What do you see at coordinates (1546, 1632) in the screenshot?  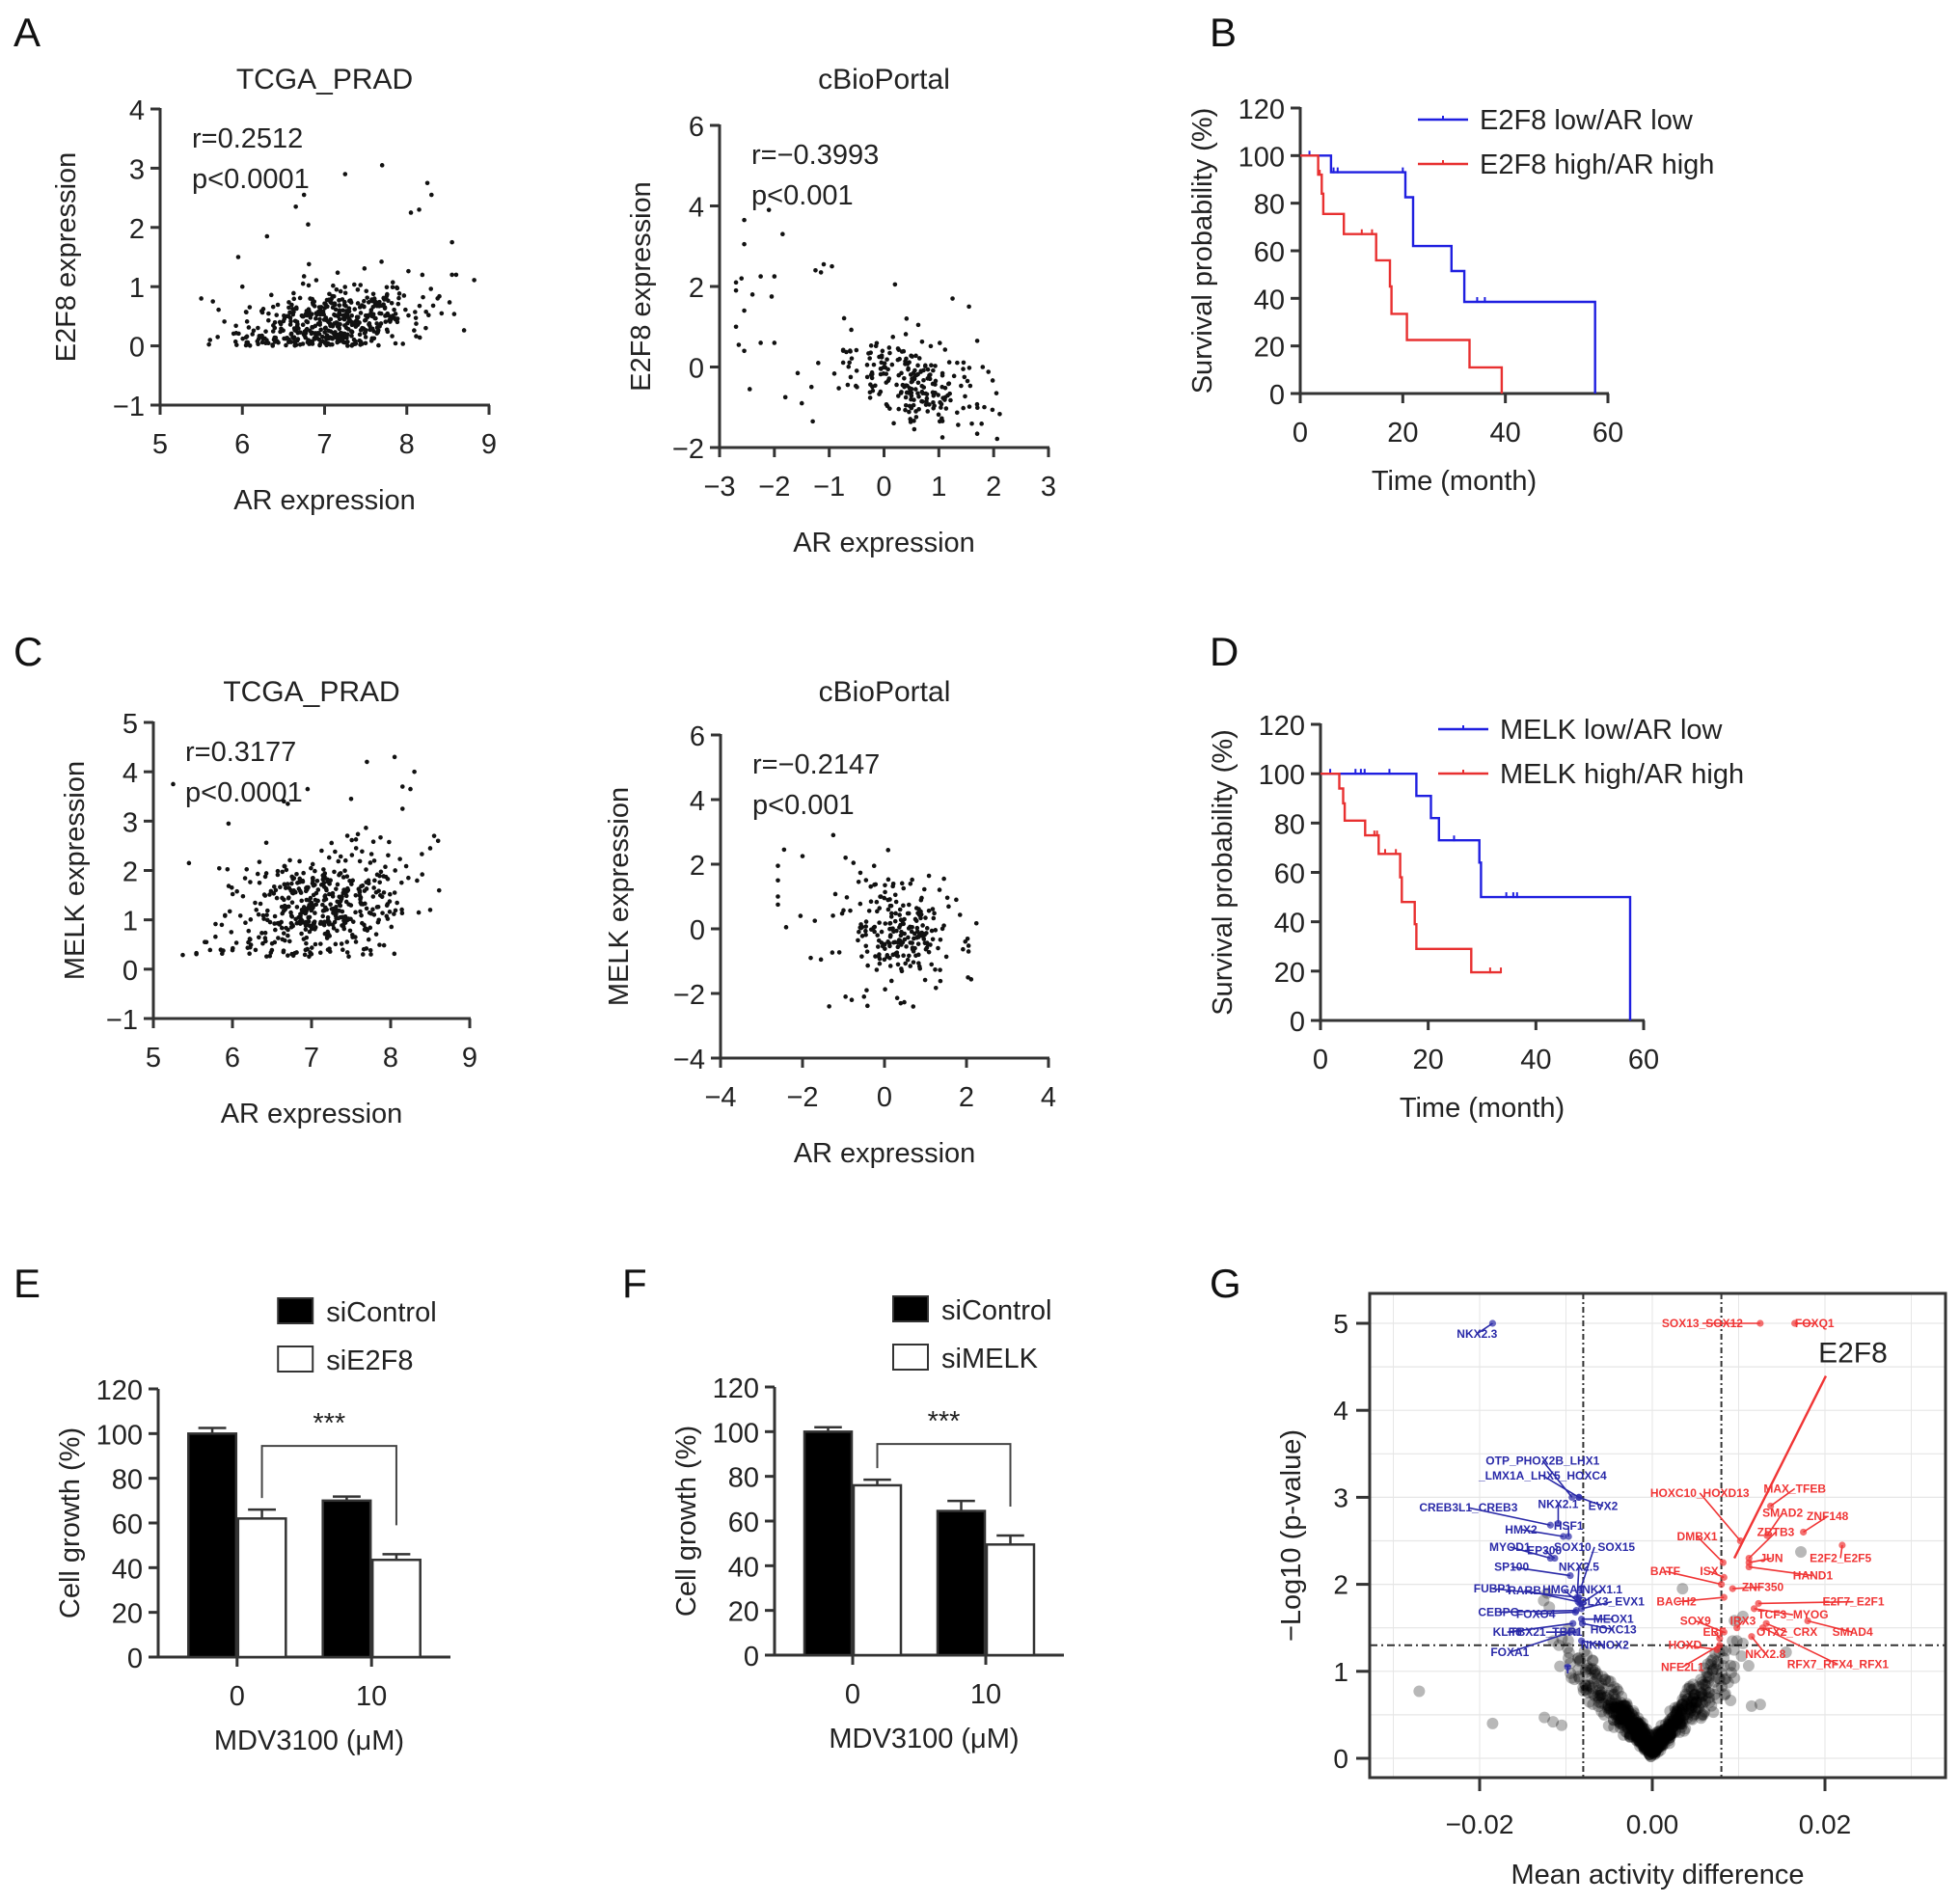 I see `gene-label: TBX21_TBR1` at bounding box center [1546, 1632].